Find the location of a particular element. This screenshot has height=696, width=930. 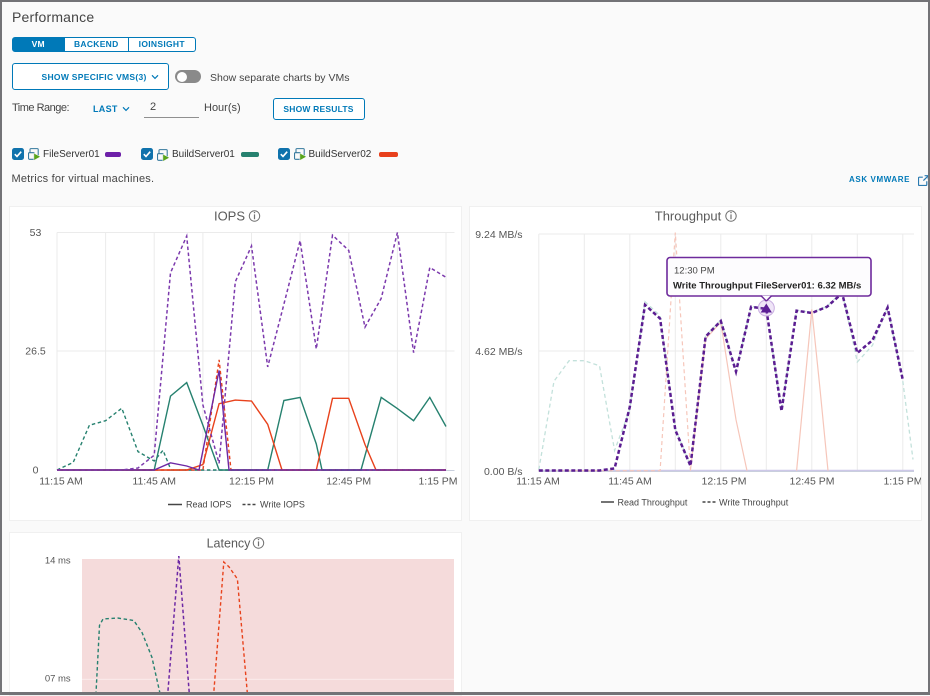

svg-text: 4.62 MB/s is located at coordinates (498, 352).